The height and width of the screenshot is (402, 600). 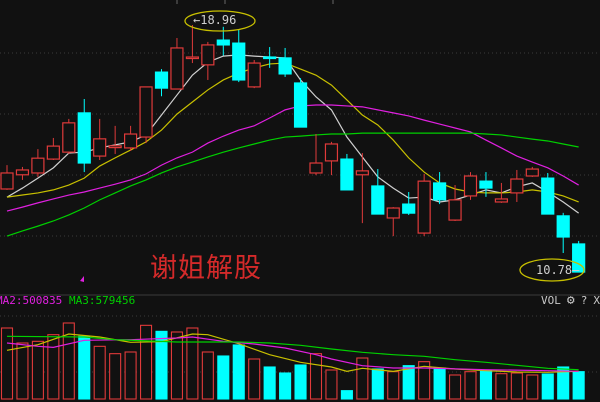 I want to click on ma2-label: MA2:500835, so click(x=31, y=300).